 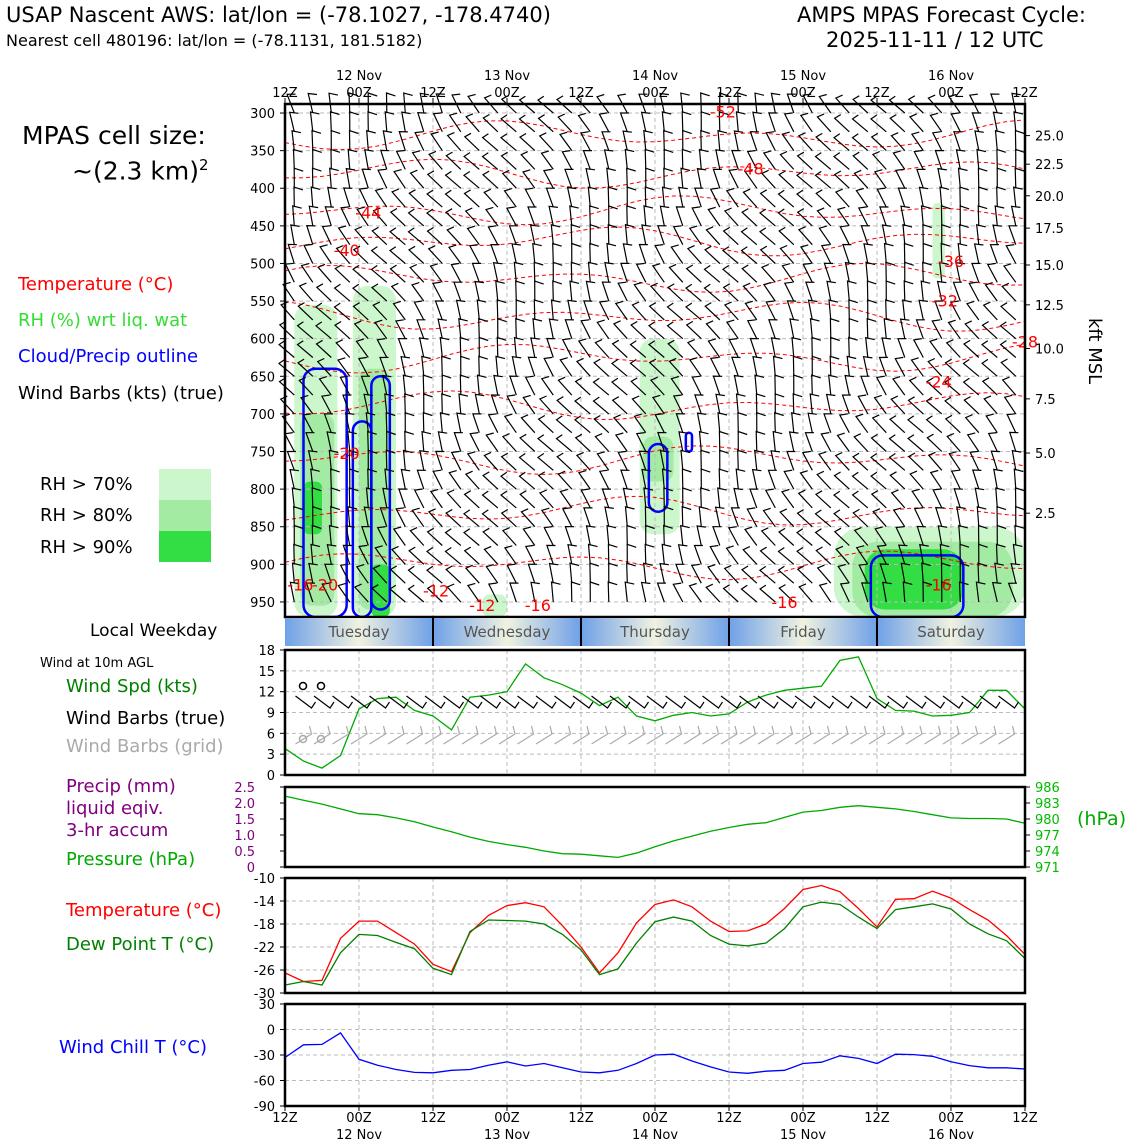 What do you see at coordinates (381, 493) in the screenshot?
I see `cloud-outline` at bounding box center [381, 493].